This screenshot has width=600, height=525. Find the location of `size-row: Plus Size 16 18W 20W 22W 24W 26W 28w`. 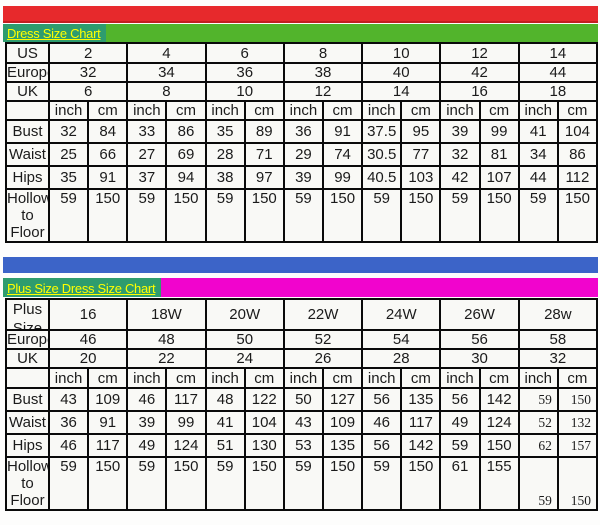

size-row: Plus Size 16 18W 20W 22W 24W 26W 28w is located at coordinates (302, 314).